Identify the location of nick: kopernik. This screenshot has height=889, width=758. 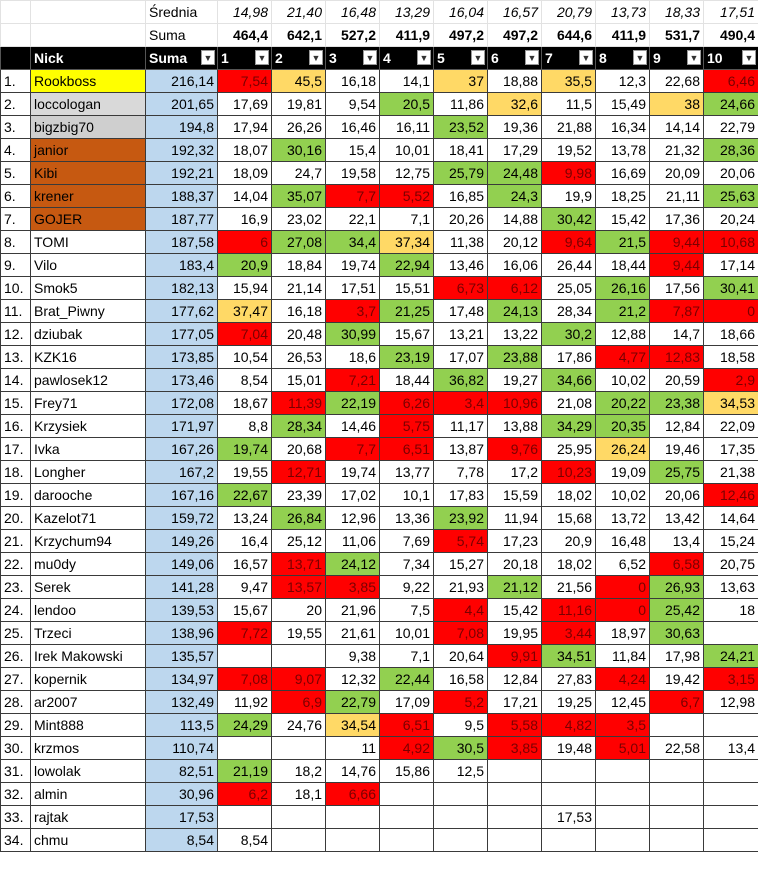
(88, 679).